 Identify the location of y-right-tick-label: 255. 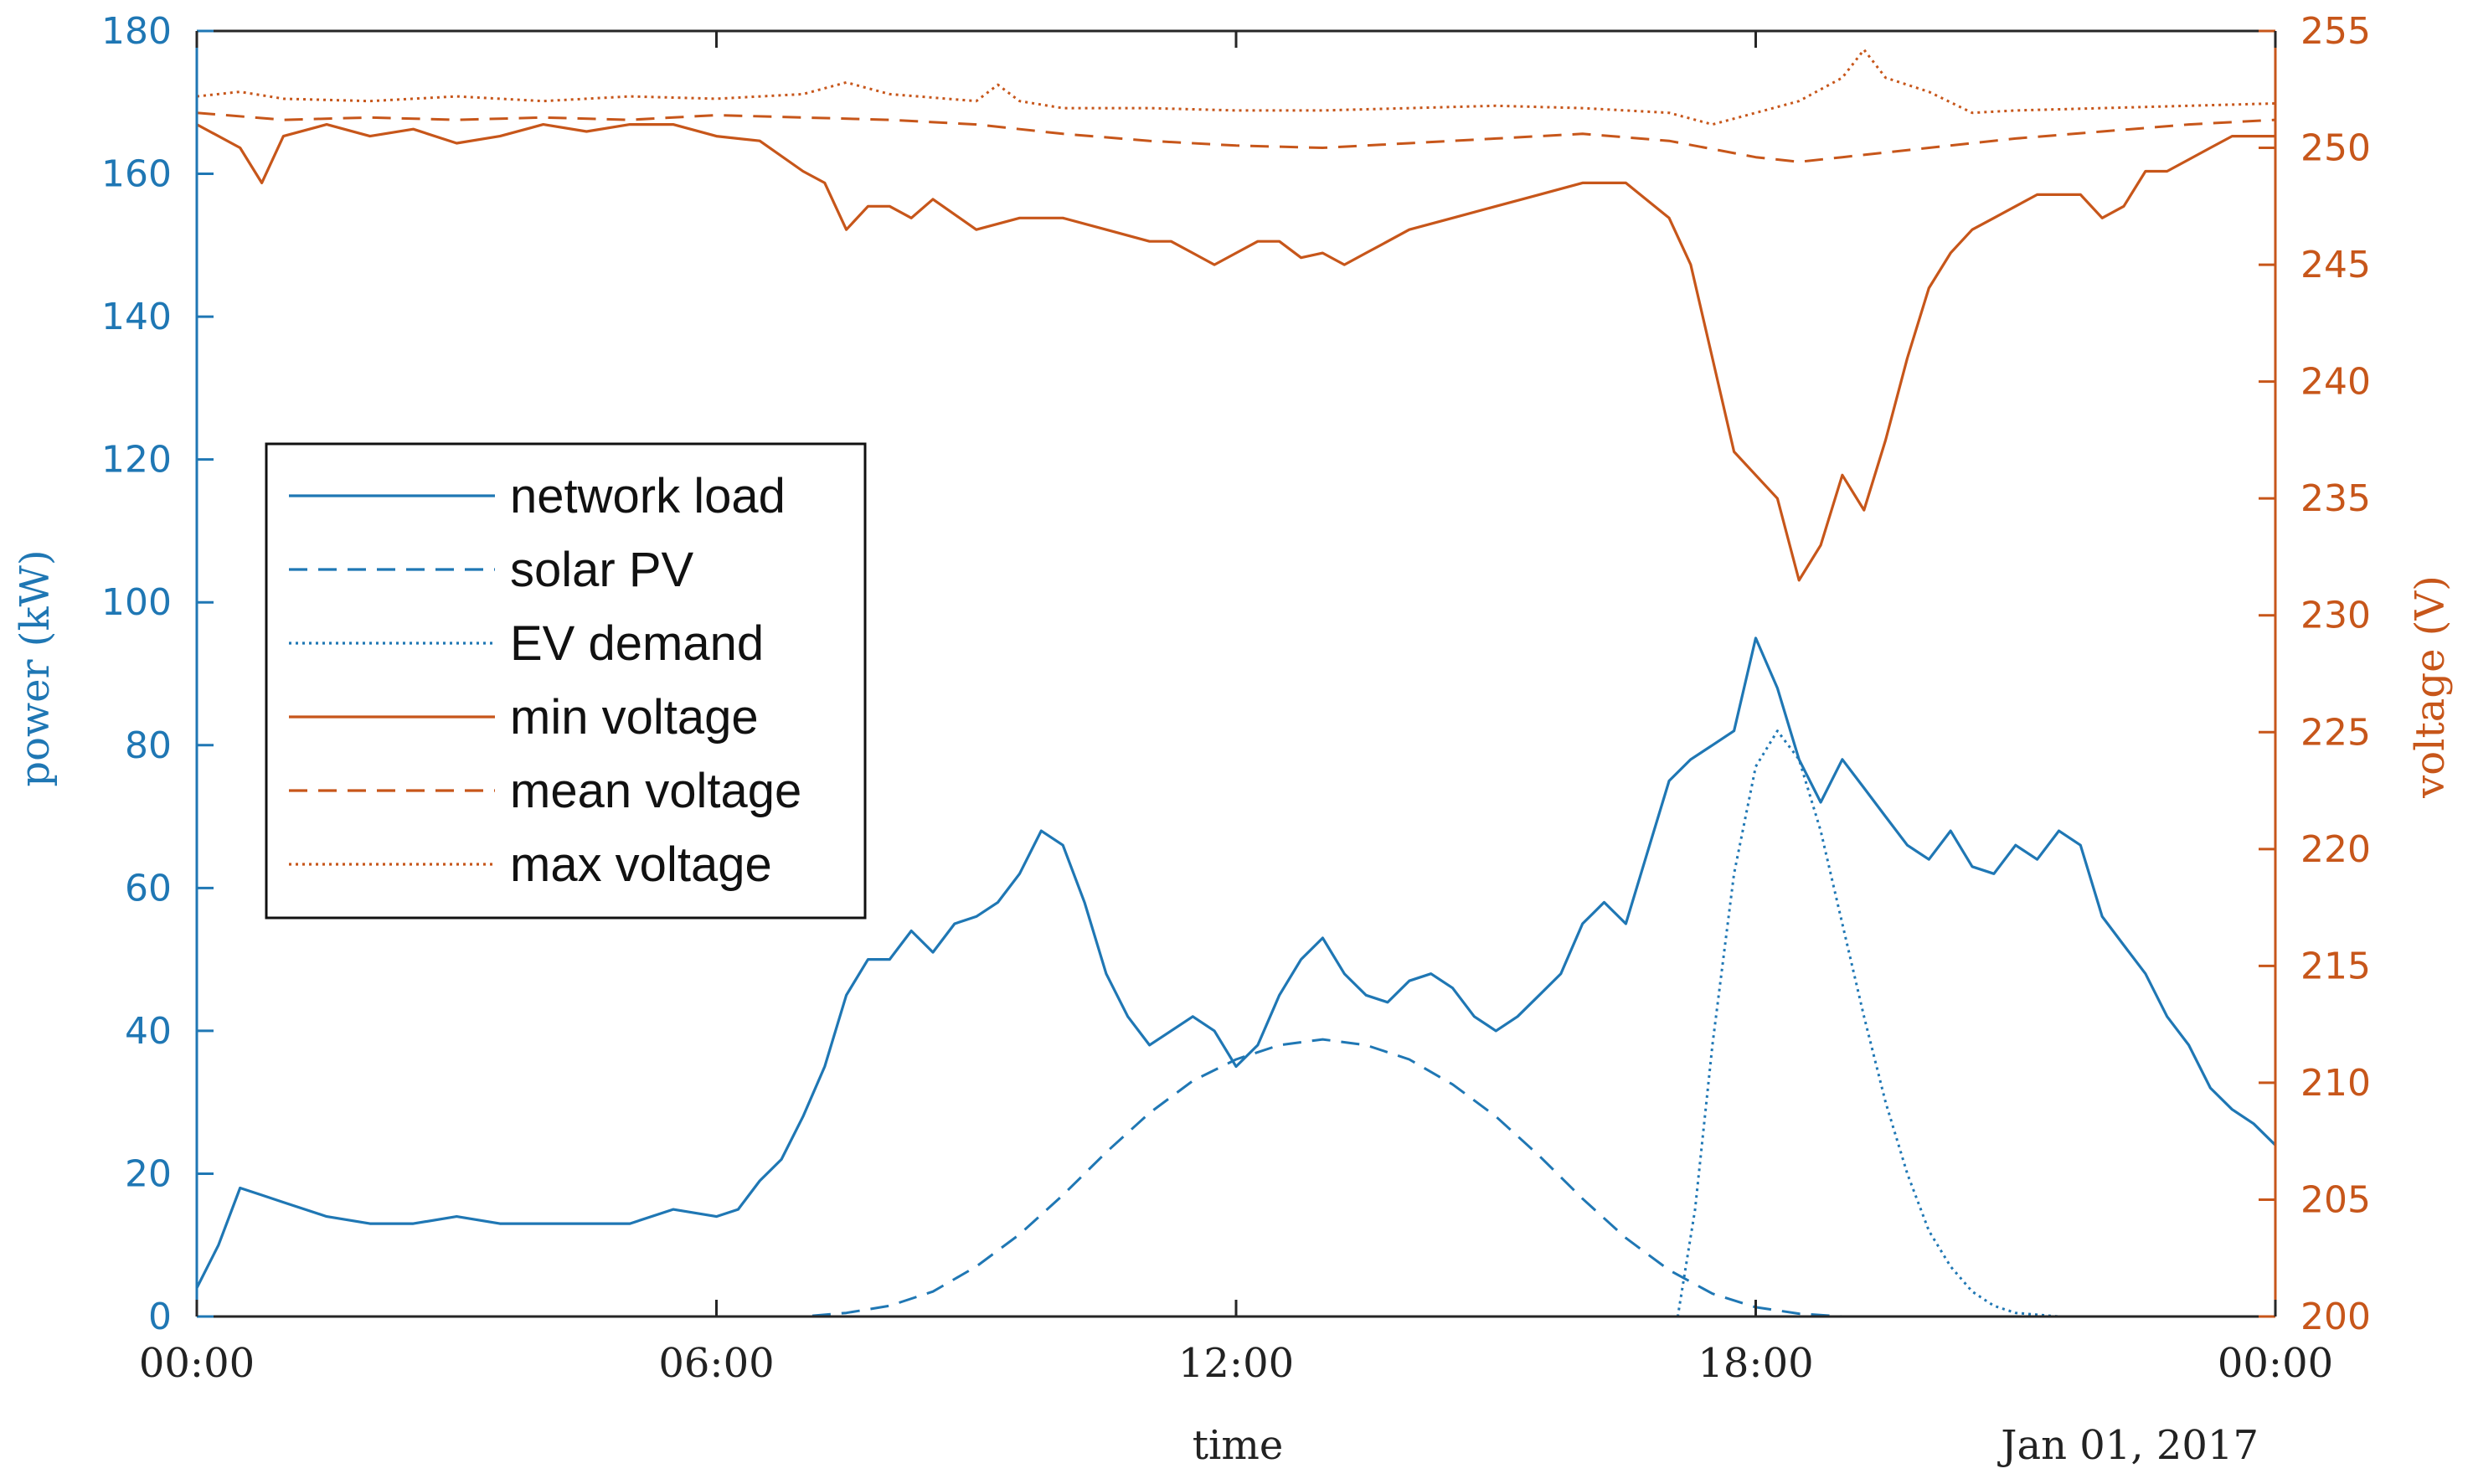
(2335, 31).